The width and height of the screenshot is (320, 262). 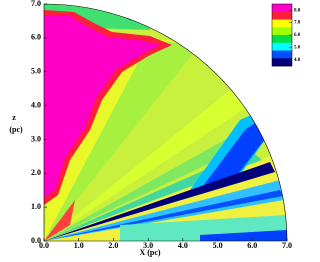 What do you see at coordinates (36, 71) in the screenshot?
I see `y-tick-label: 5.0` at bounding box center [36, 71].